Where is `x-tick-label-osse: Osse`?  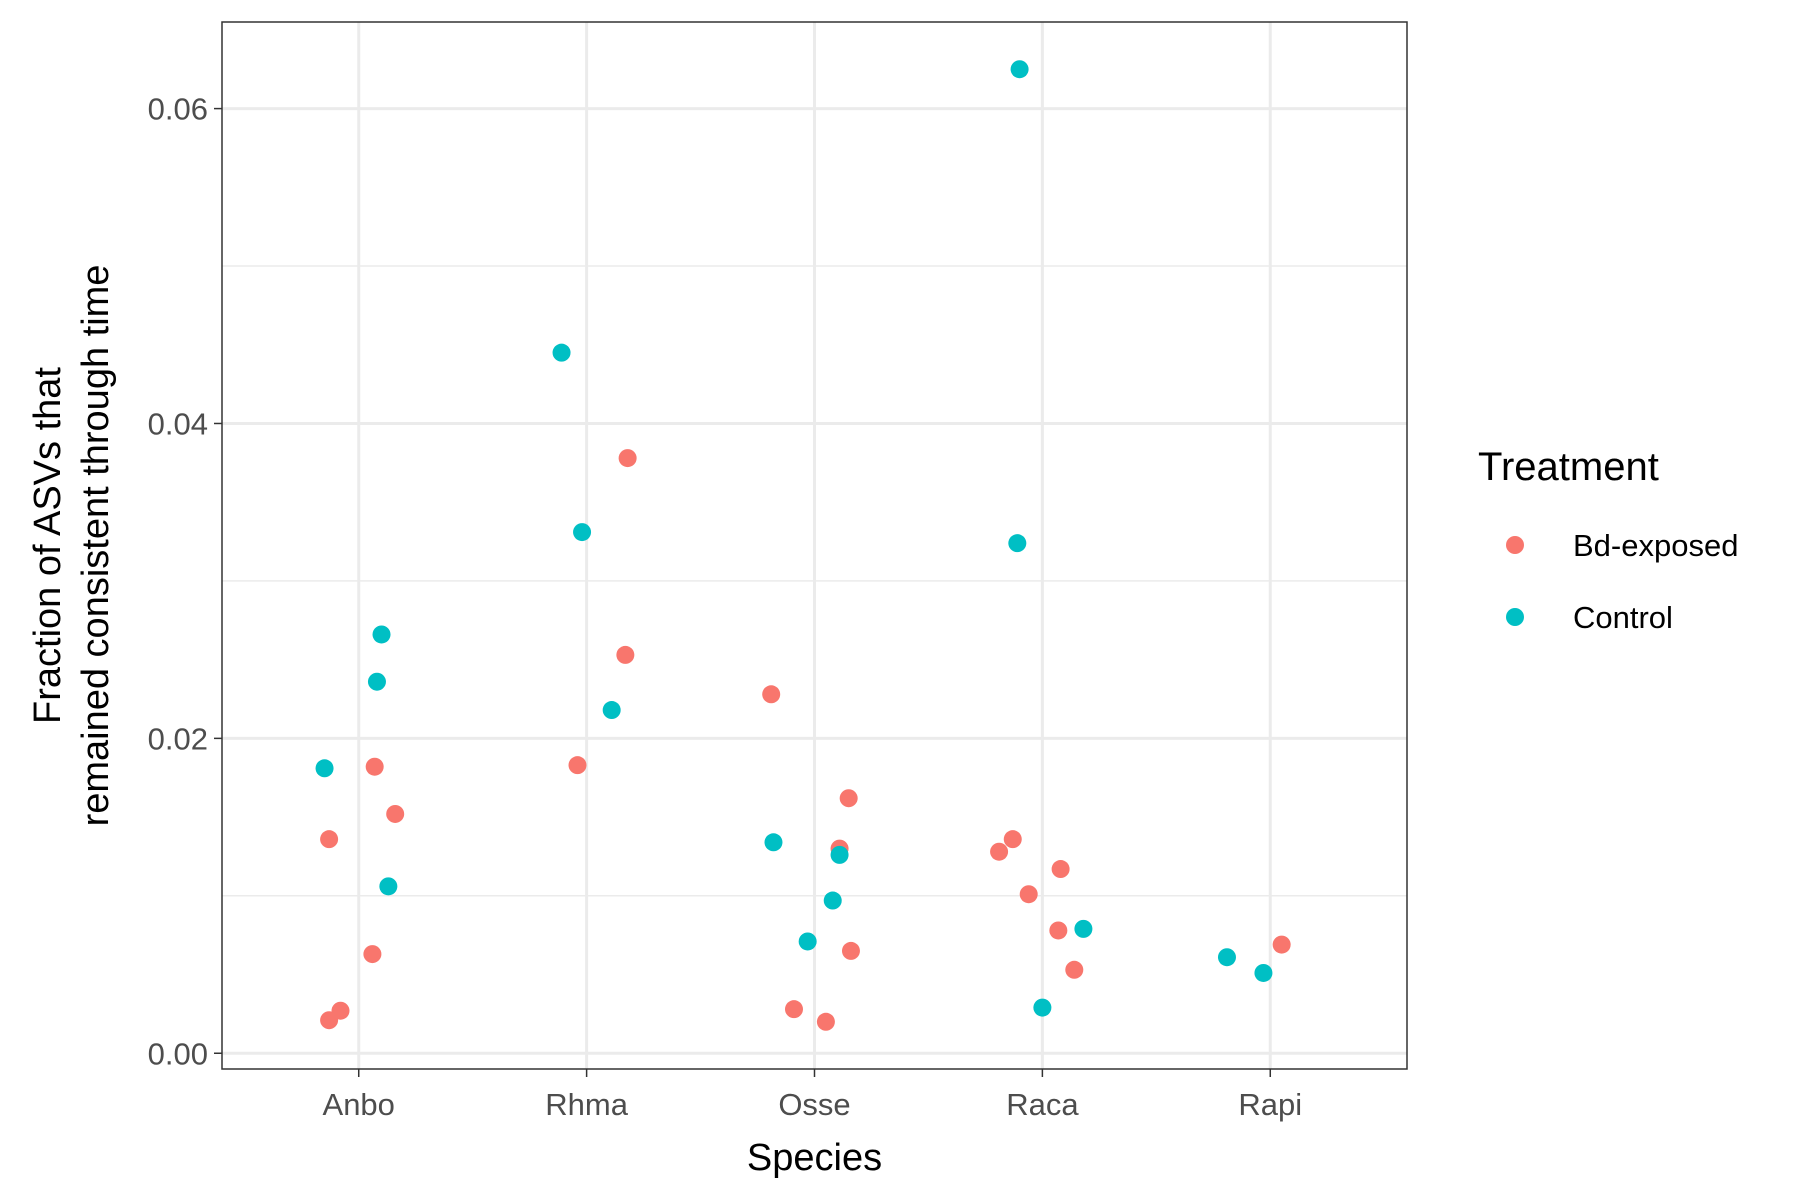 x-tick-label-osse: Osse is located at coordinates (814, 1104).